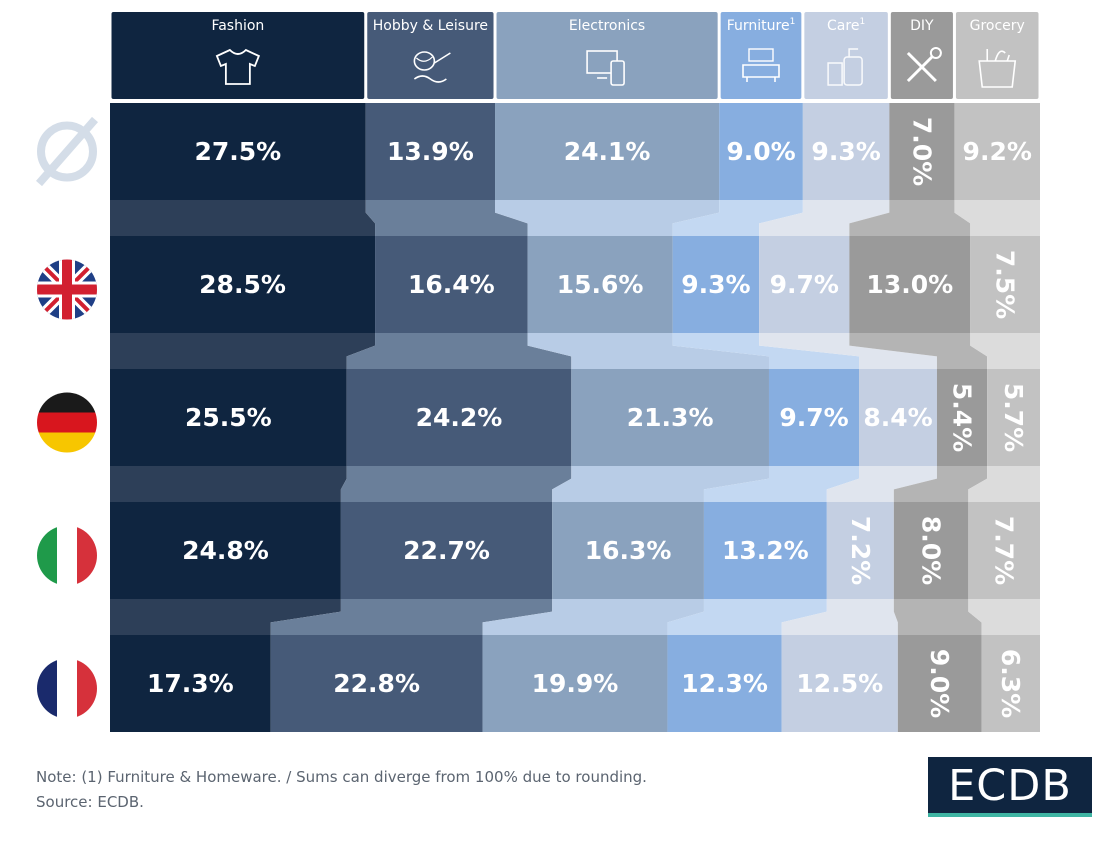 This screenshot has width=1094, height=848. What do you see at coordinates (605, 68) in the screenshot?
I see `devices-icon` at bounding box center [605, 68].